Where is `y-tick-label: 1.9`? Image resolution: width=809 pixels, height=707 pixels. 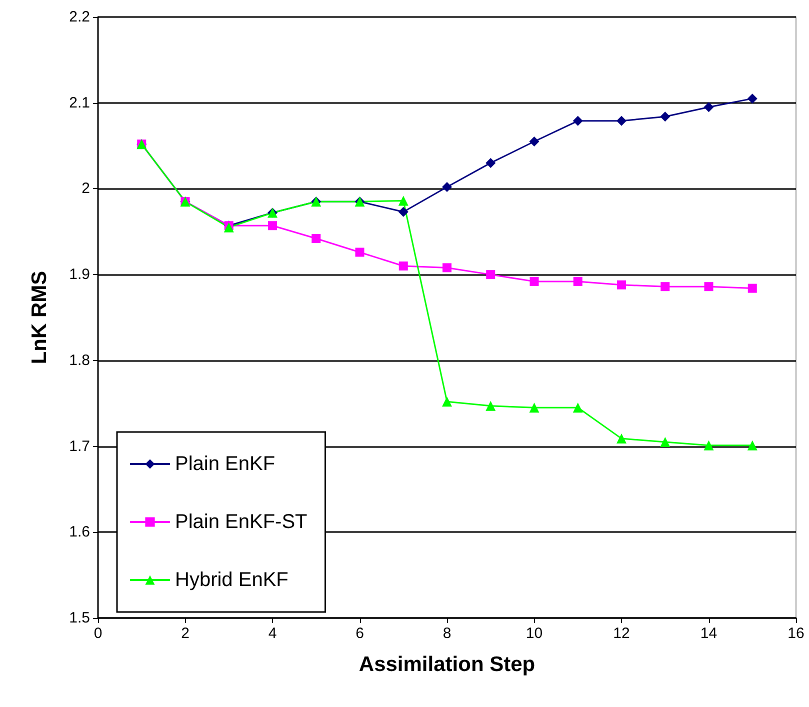 y-tick-label: 1.9 is located at coordinates (79, 275).